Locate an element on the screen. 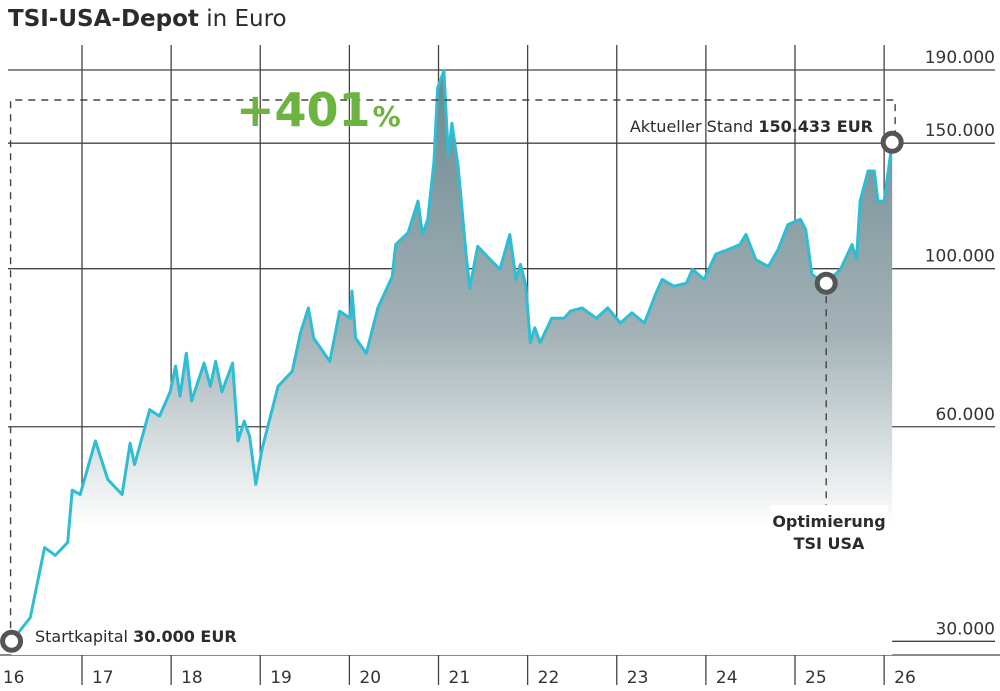  x-tick-label: 26 is located at coordinates (905, 678).